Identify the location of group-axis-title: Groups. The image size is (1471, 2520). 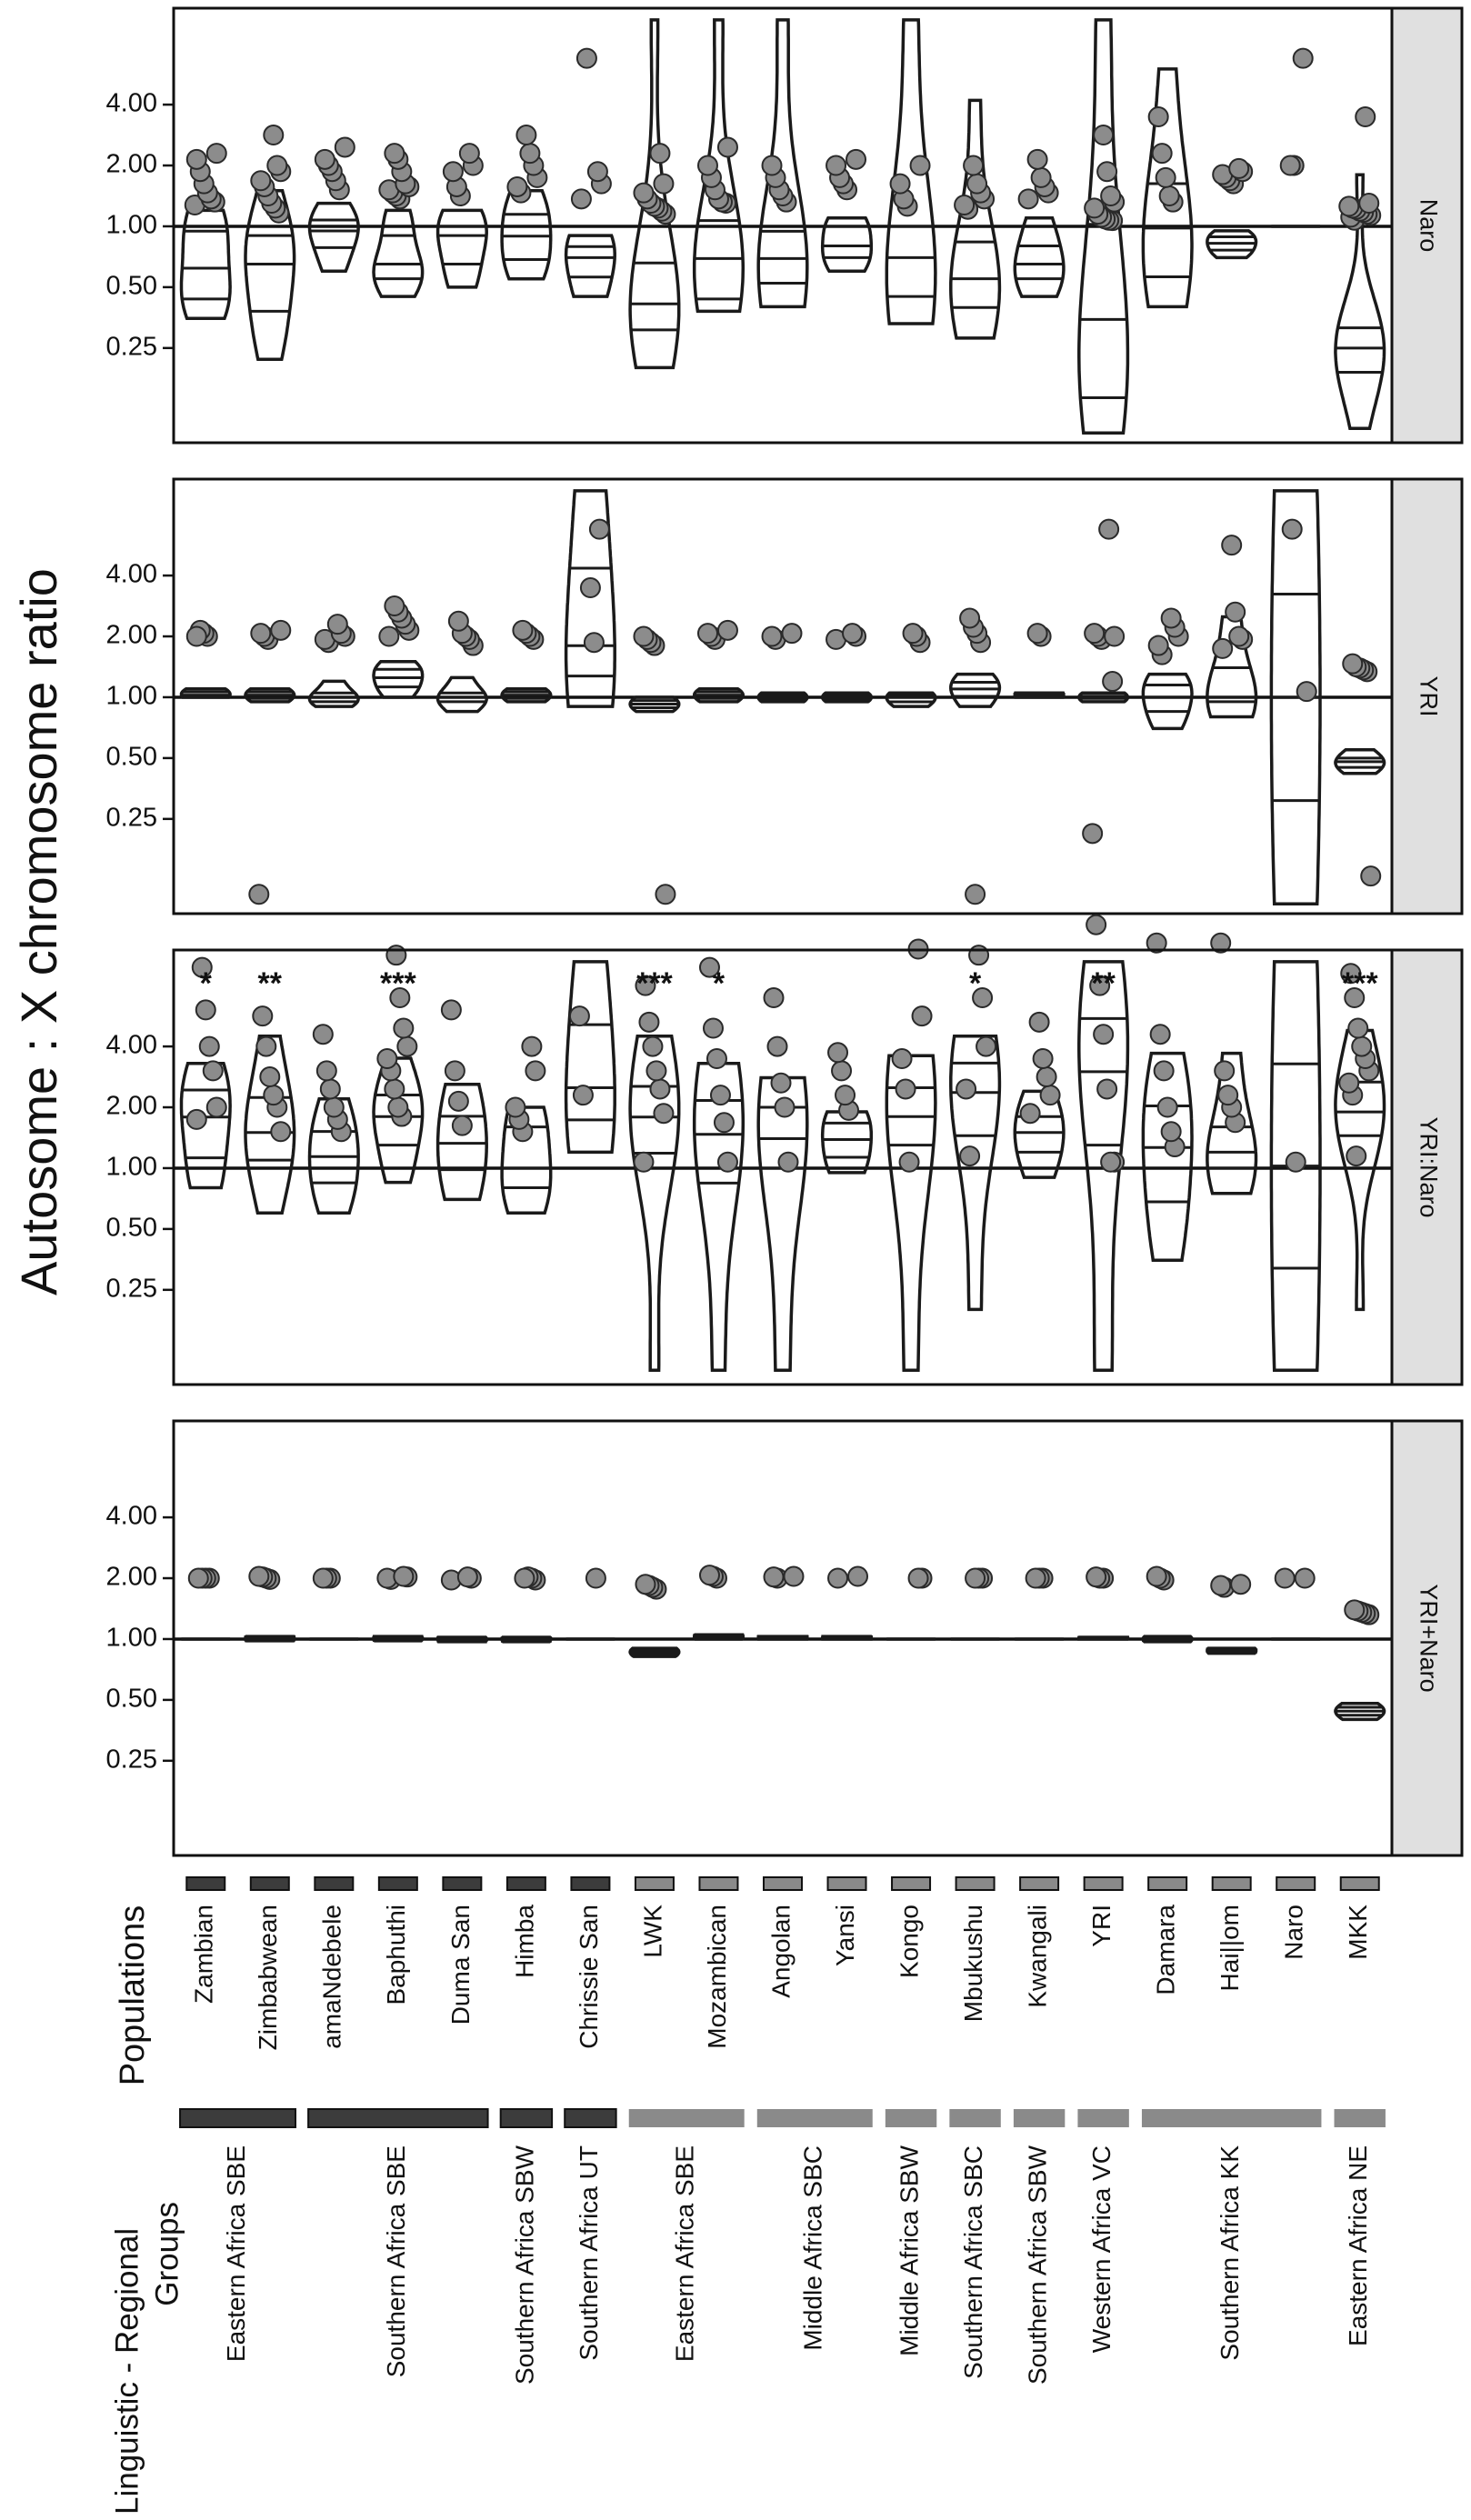
(167, 2254).